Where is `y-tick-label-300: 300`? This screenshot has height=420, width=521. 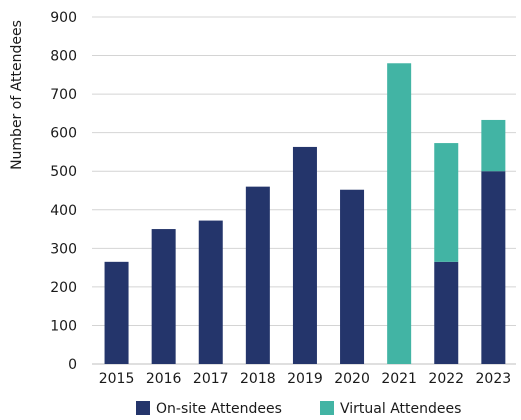
y-tick-label-300: 300 is located at coordinates (63, 249).